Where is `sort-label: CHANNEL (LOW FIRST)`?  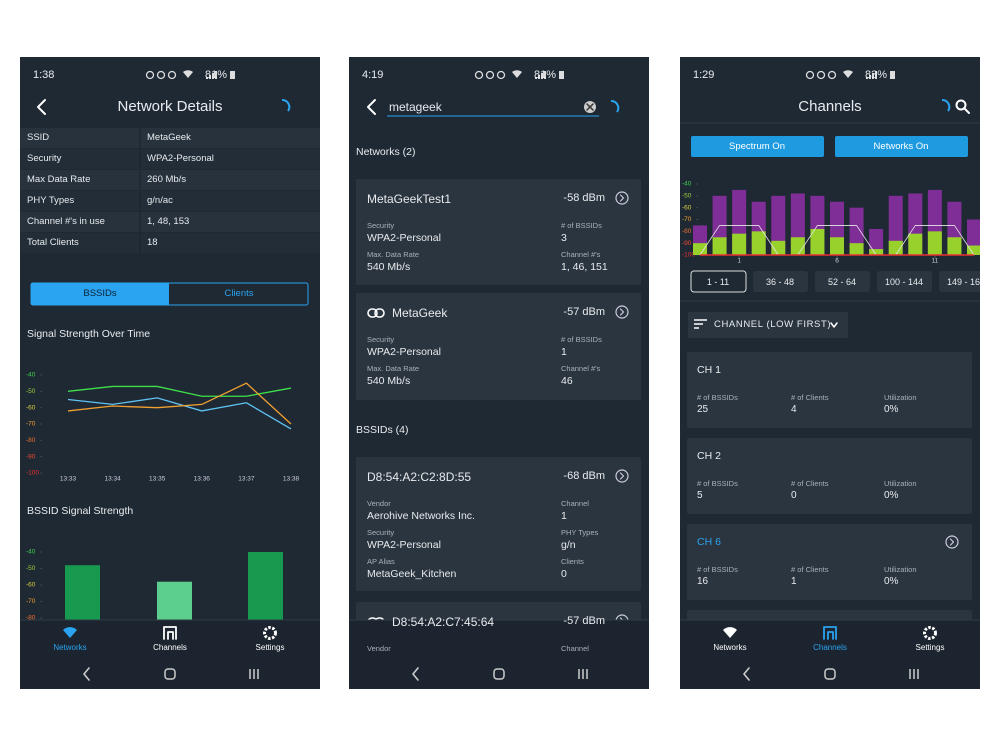
sort-label: CHANNEL (LOW FIRST) is located at coordinates (773, 324).